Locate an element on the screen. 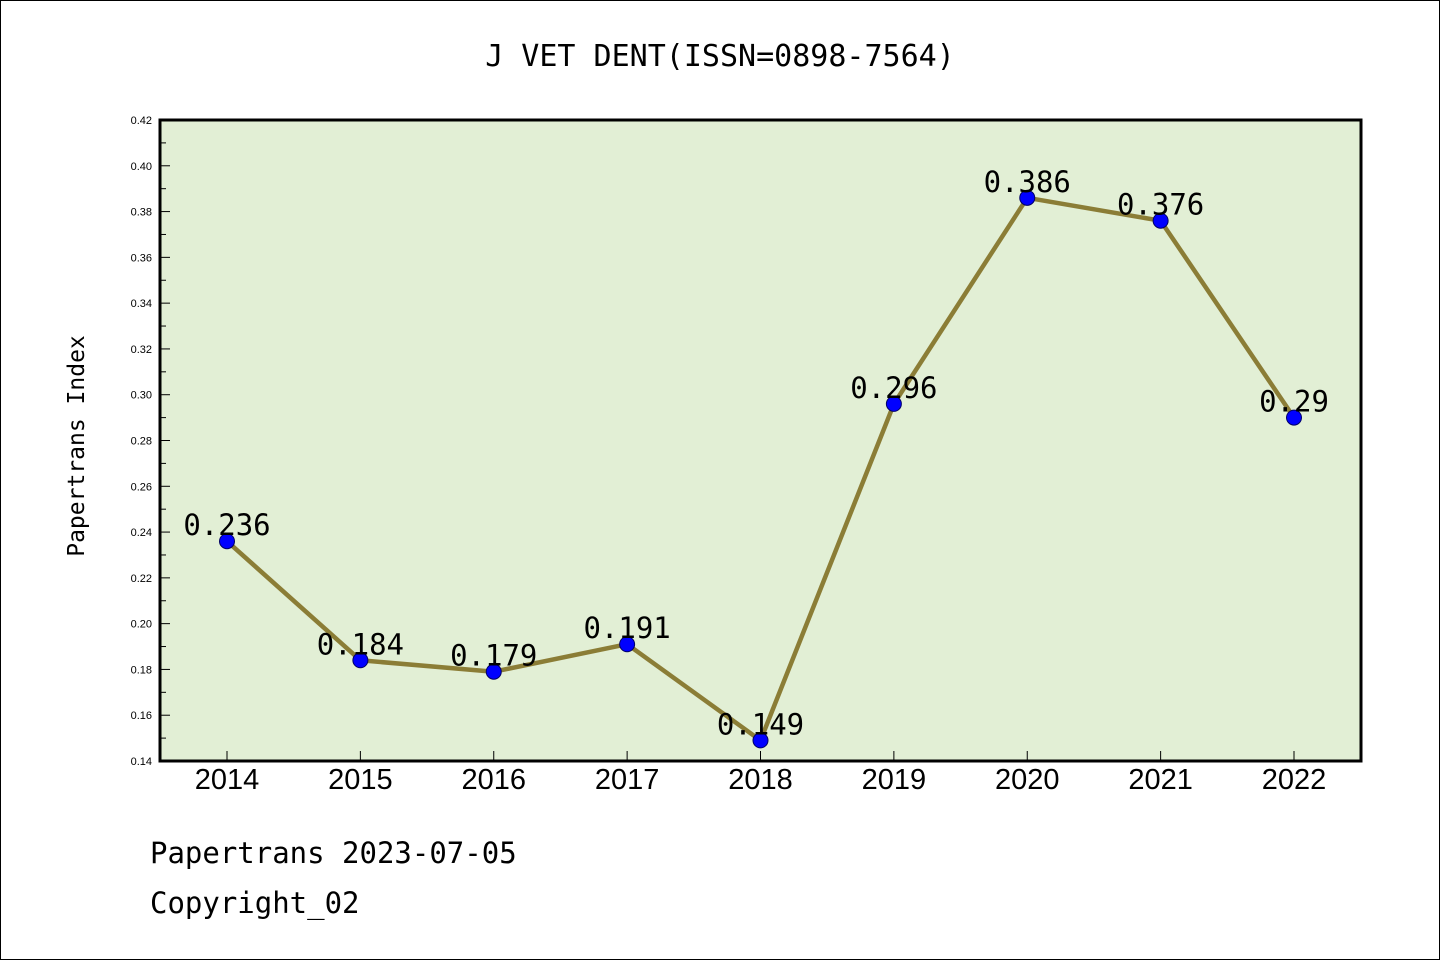 The image size is (1440, 960). y-tick-label: 0.32 is located at coordinates (141, 350).